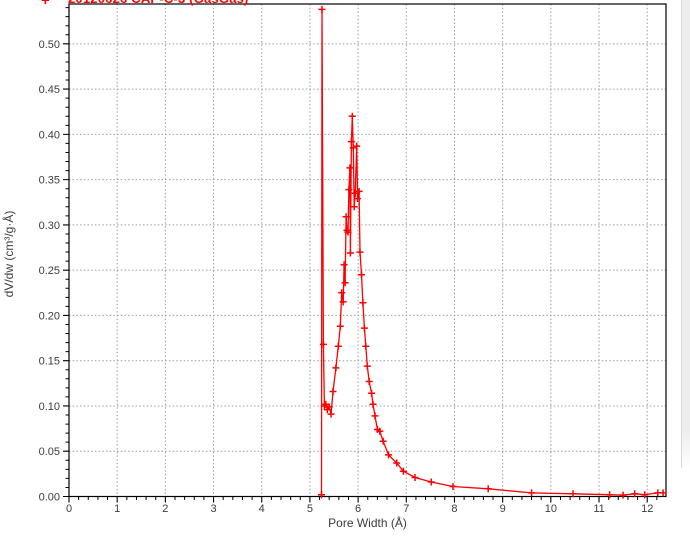 This screenshot has height=539, width=690. What do you see at coordinates (9, 254) in the screenshot?
I see `y-axis-title: dV/dw (cm³/g·Å)` at bounding box center [9, 254].